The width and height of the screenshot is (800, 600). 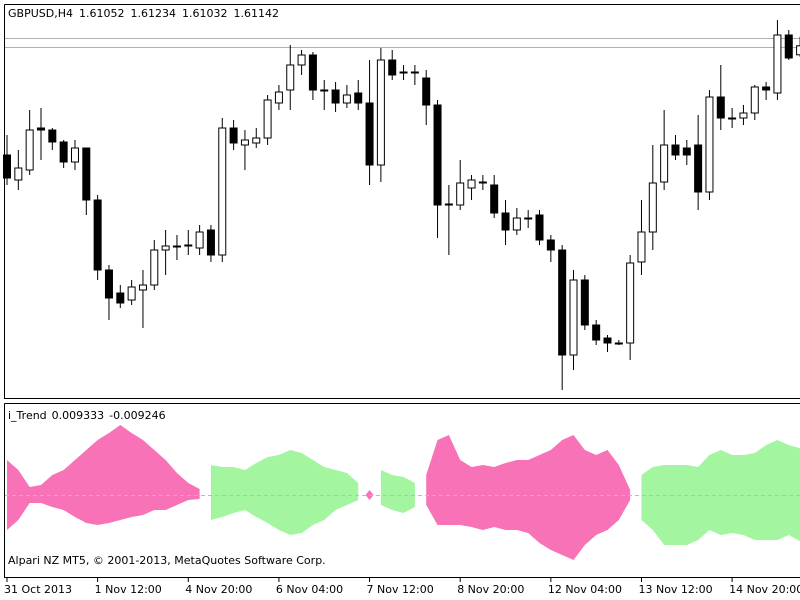 I want to click on x-tick-label: 31 Oct 2013, so click(x=38, y=589).